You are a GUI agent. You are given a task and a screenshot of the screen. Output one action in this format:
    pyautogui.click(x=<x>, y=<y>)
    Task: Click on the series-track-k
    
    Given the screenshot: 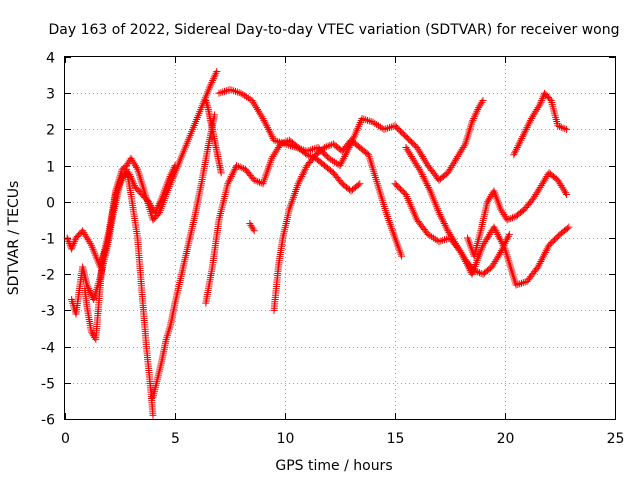 What is the action you would take?
    pyautogui.click(x=482, y=234)
    